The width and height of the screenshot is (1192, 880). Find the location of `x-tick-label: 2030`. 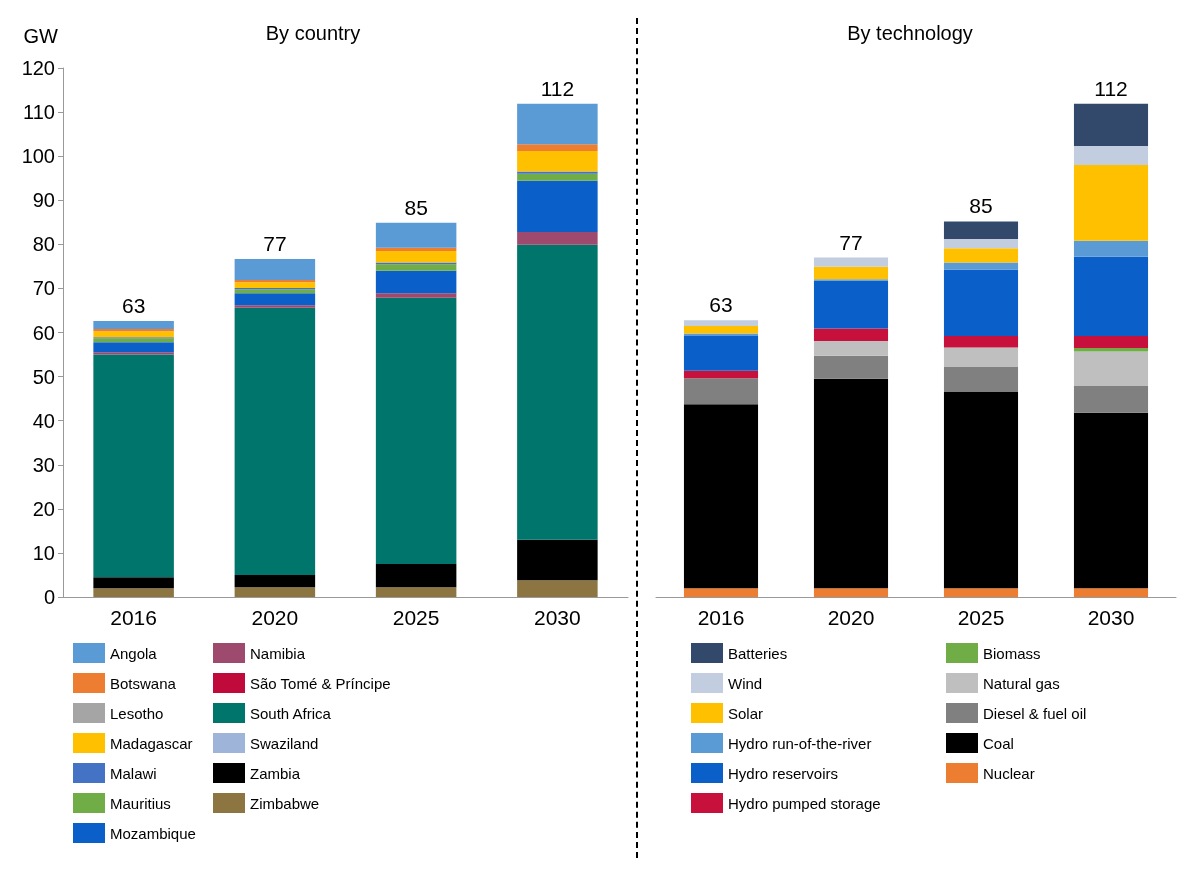

x-tick-label: 2030 is located at coordinates (1111, 617).